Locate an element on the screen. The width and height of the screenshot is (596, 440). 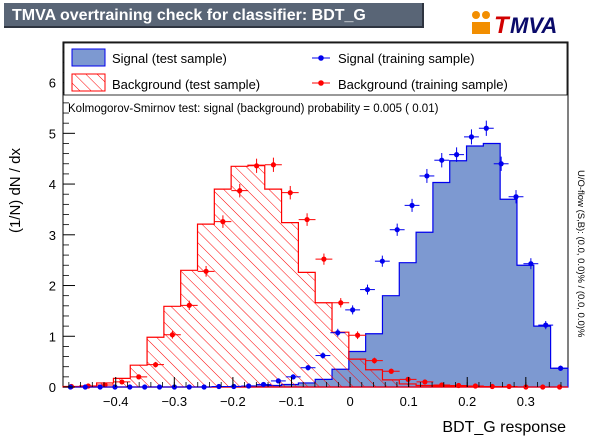
x-axis-label: BDT_G response is located at coordinates (504, 427).